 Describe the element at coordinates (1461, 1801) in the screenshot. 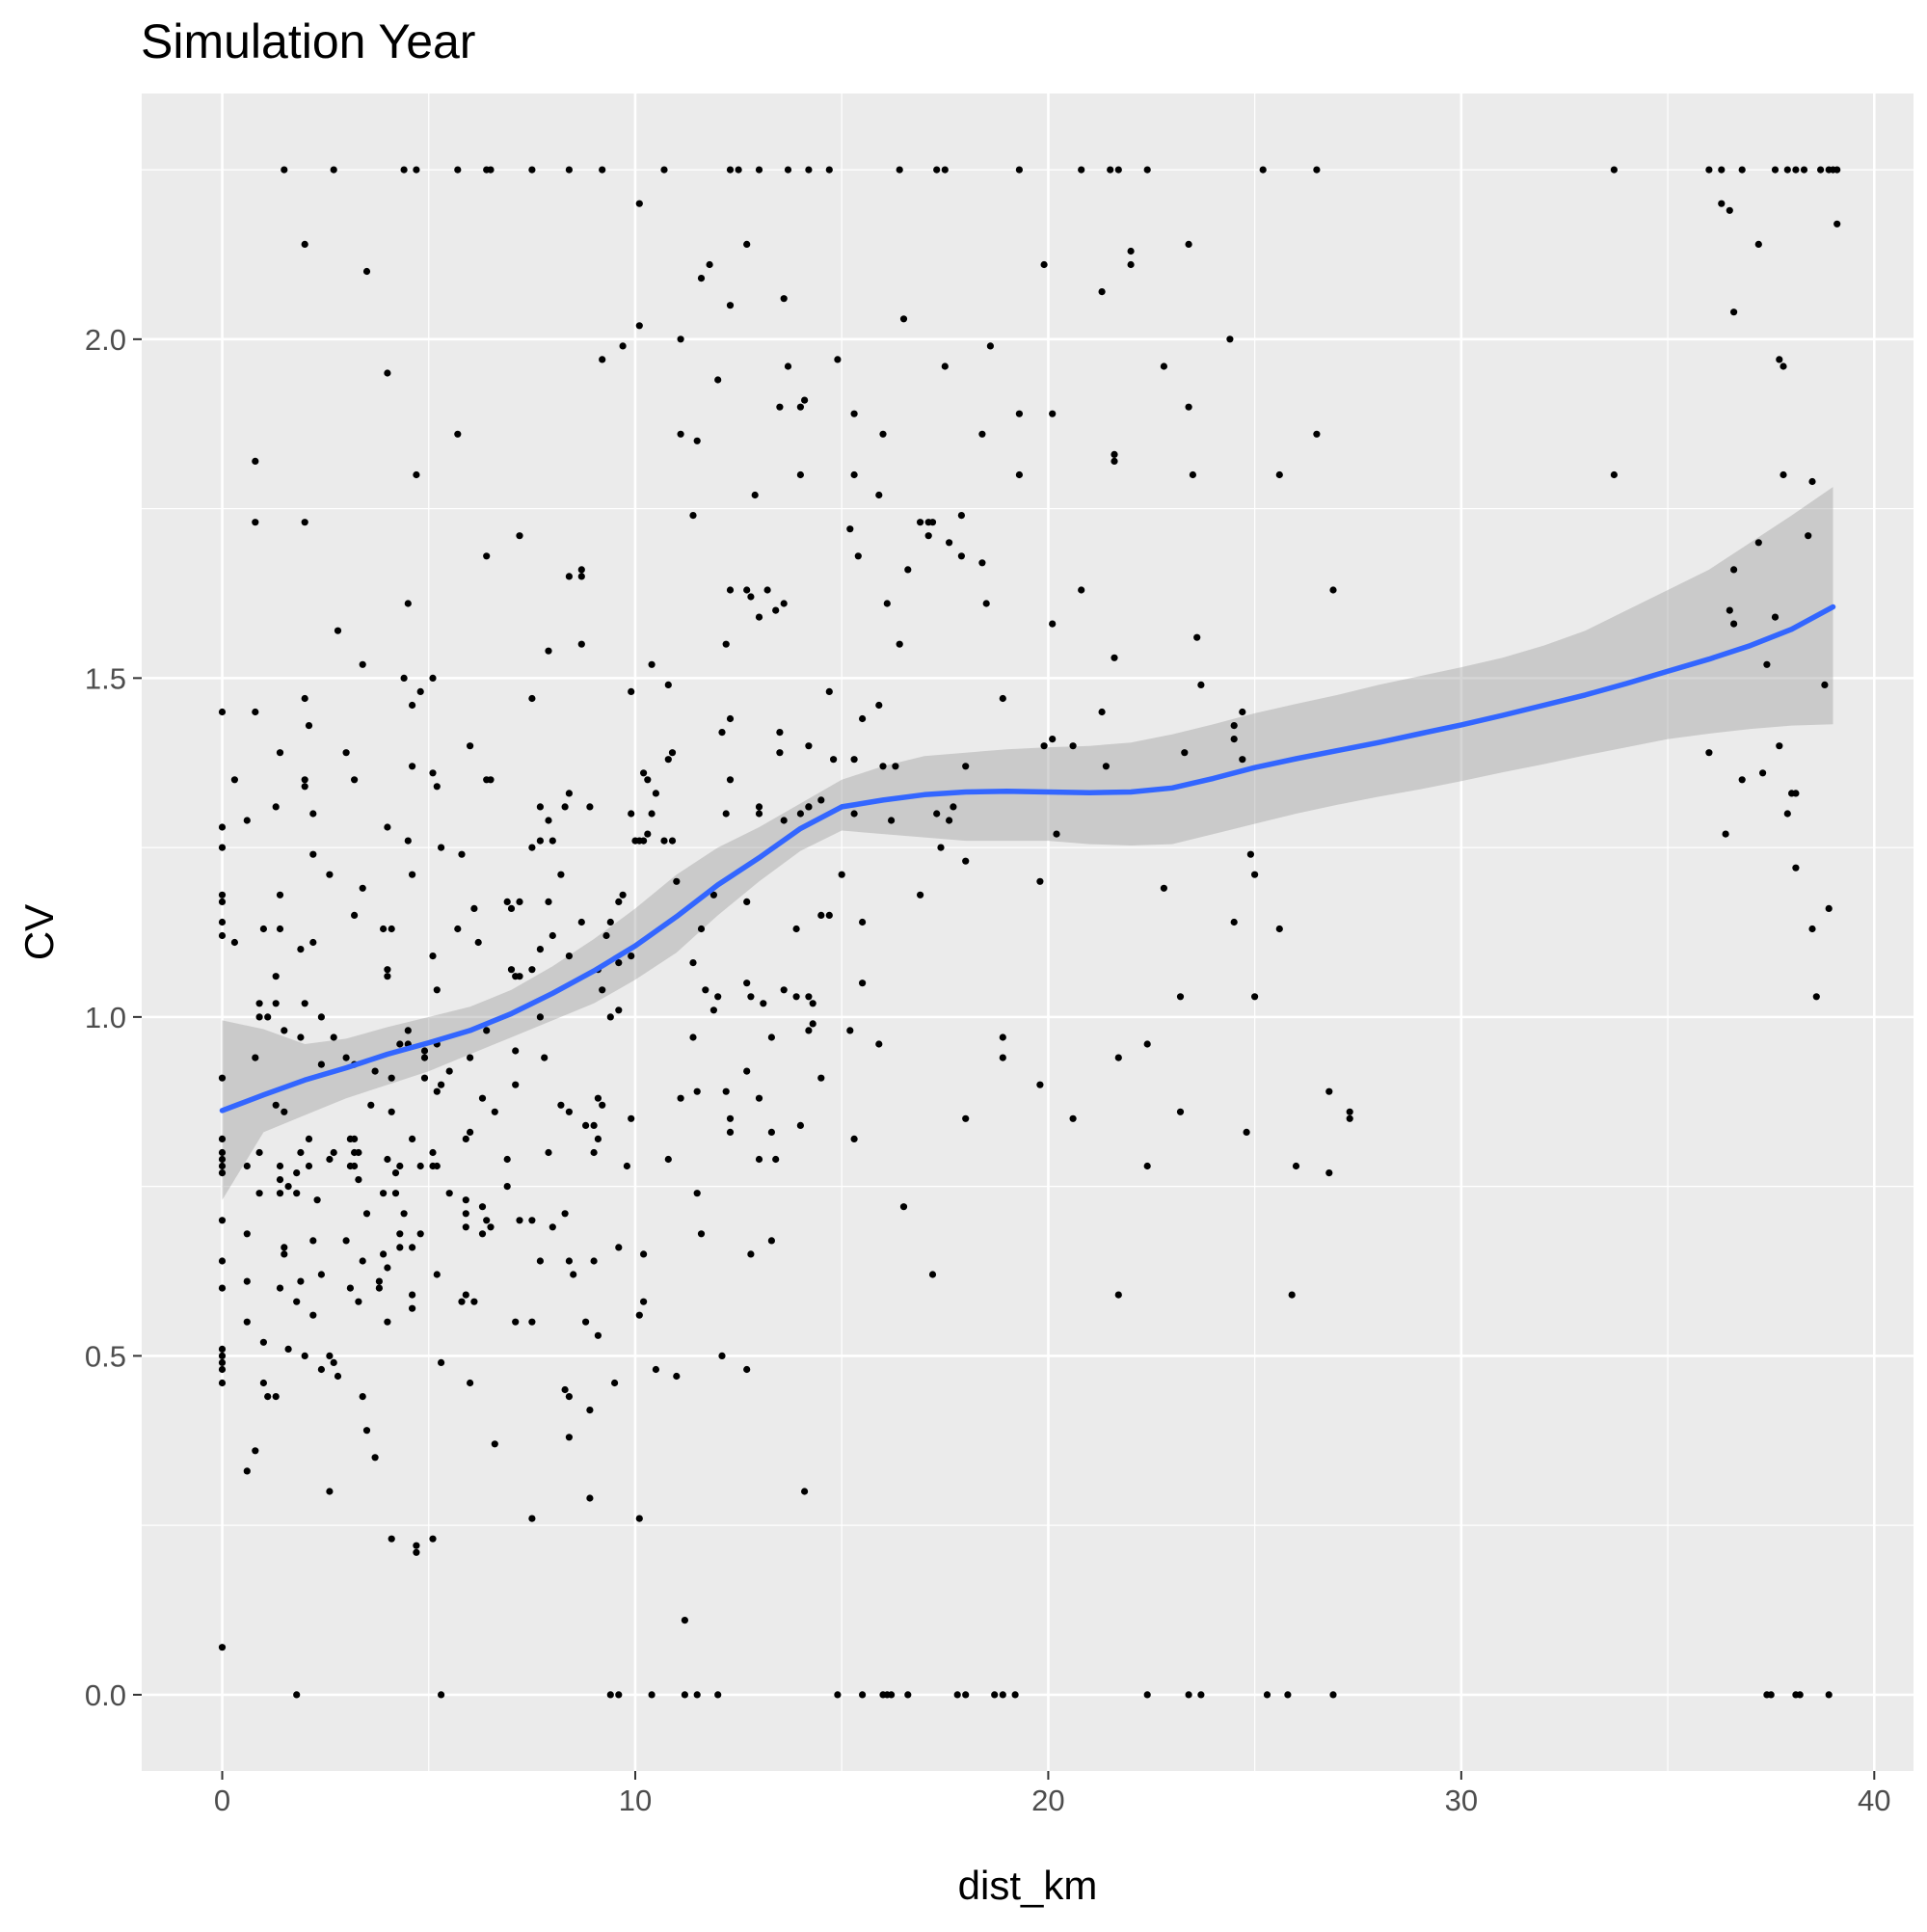

I see `x-tick-label: 30` at that location.